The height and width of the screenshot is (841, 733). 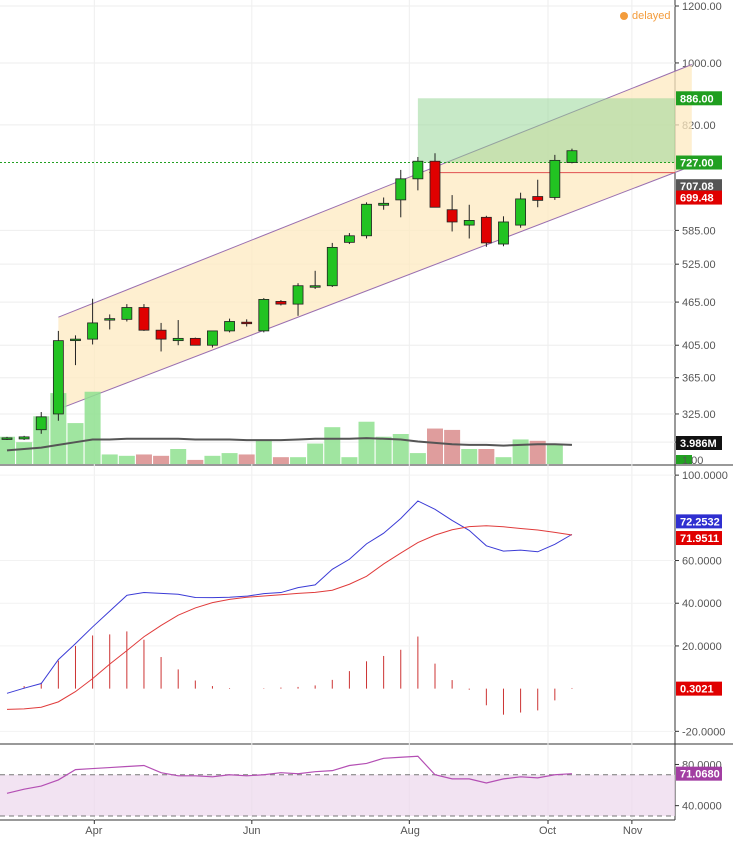 I want to click on last-price-tag: 727.00, so click(x=697, y=164).